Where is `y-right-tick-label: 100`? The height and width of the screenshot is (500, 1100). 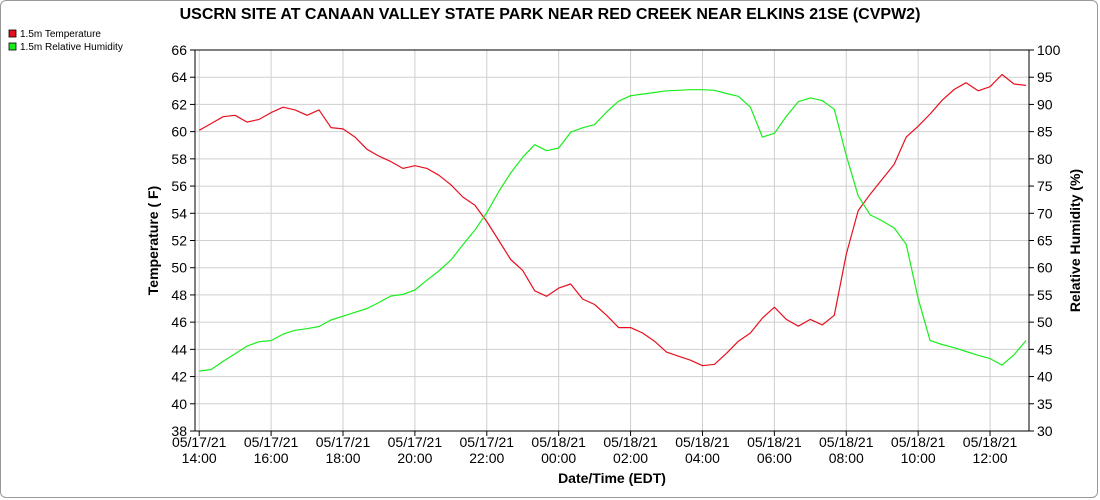
y-right-tick-label: 100 is located at coordinates (1049, 50).